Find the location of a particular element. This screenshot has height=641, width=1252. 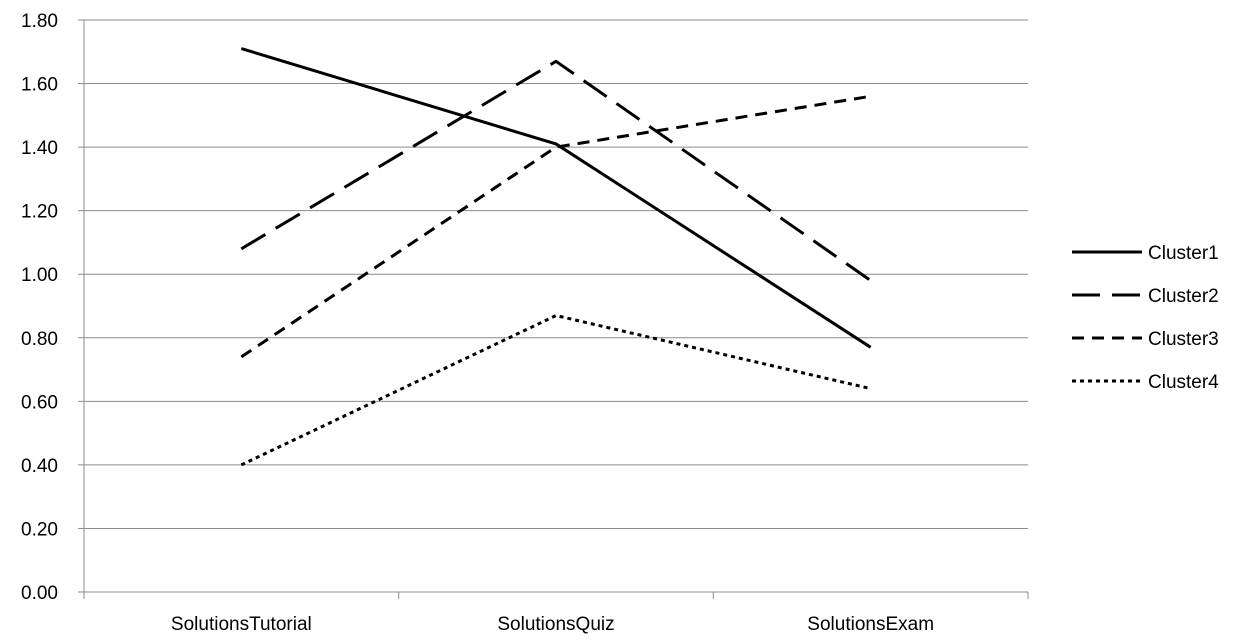

y-tick-label: 0.80 is located at coordinates (39, 339).